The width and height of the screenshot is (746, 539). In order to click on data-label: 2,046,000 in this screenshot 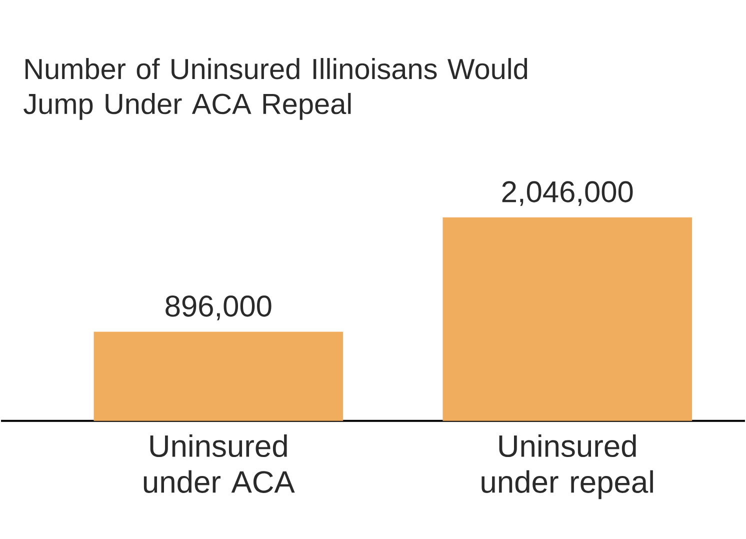, I will do `click(567, 193)`.